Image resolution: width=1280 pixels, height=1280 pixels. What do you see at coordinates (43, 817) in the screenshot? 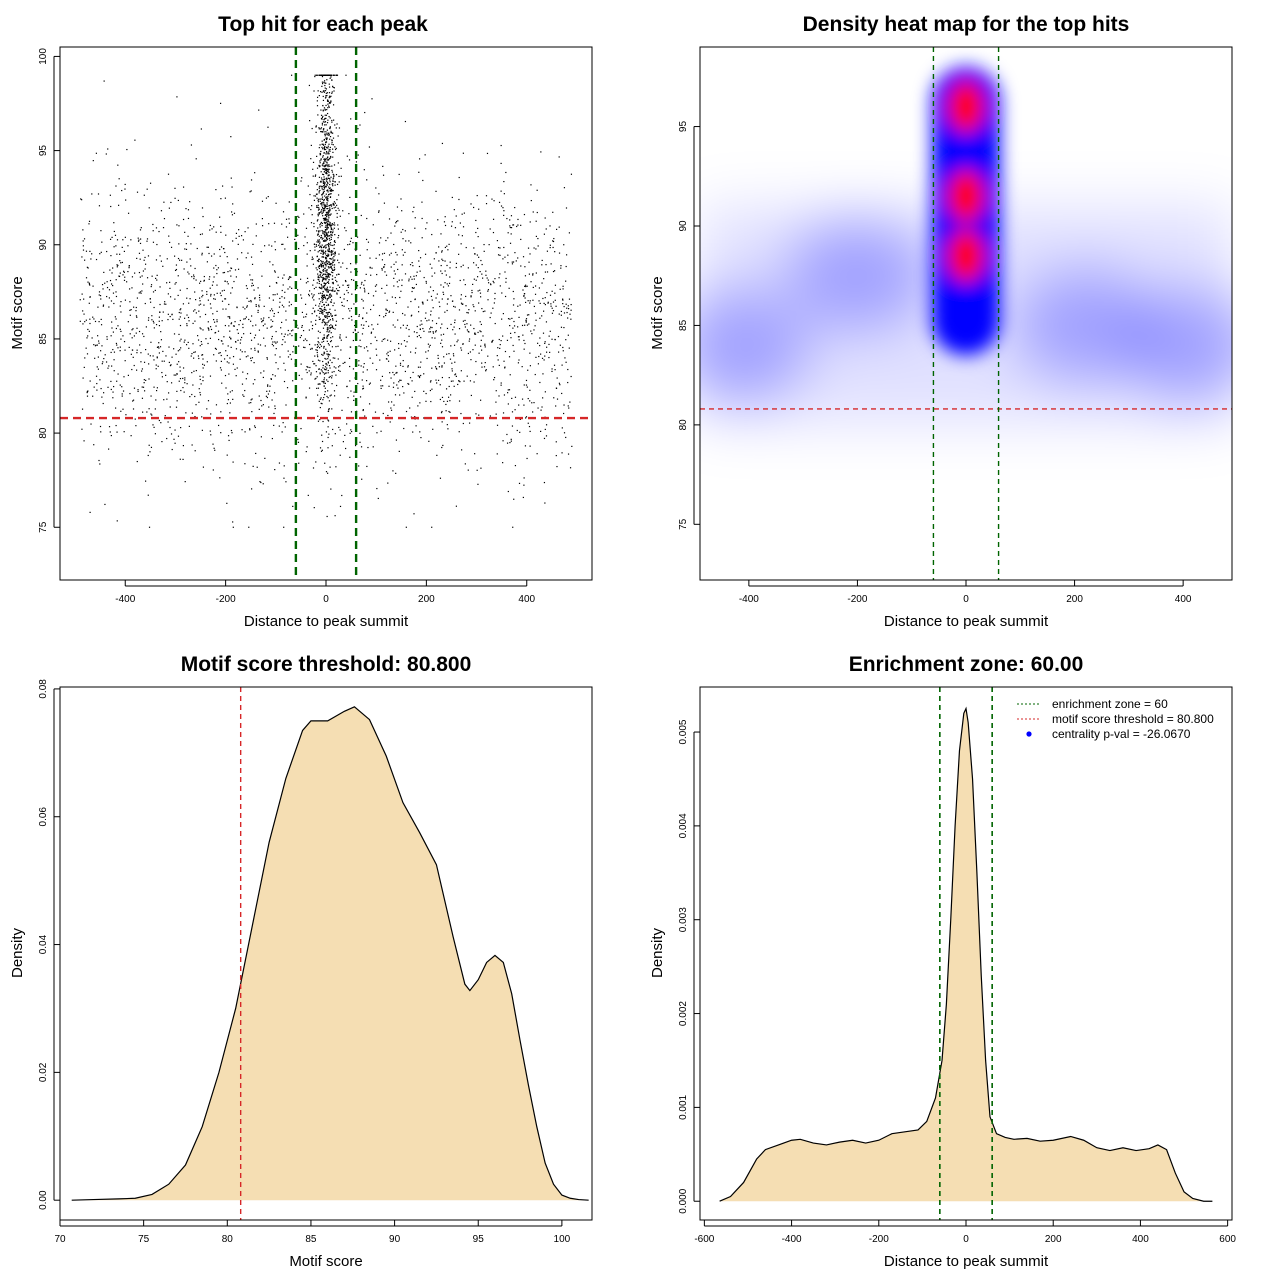
I see `y-tick-label: 0.06` at bounding box center [43, 817].